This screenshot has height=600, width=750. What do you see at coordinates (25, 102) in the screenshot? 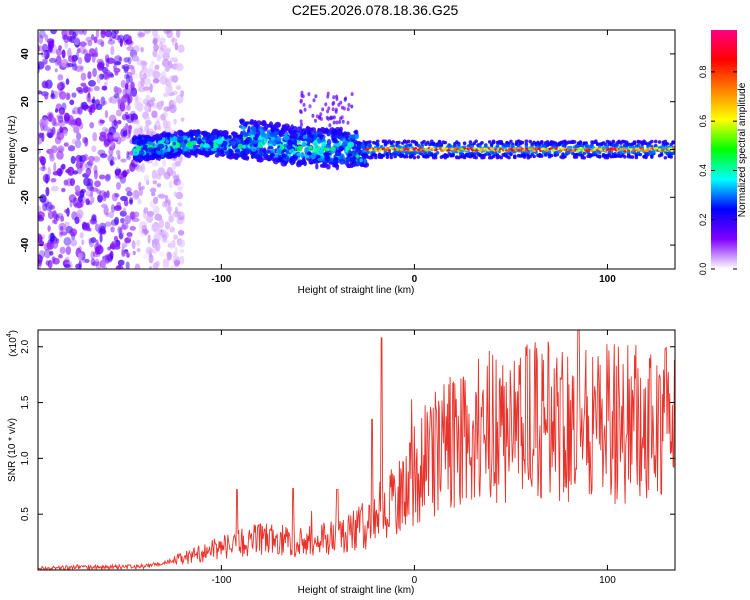
I see `y-tick-label: 20` at bounding box center [25, 102].